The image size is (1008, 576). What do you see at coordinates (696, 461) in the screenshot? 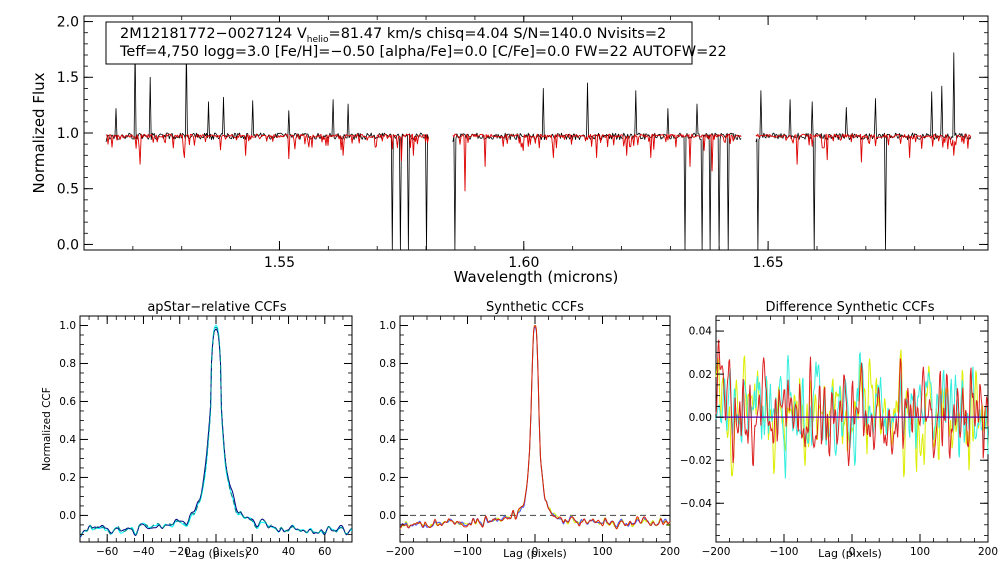
I see `difference-y-tick-label: −0.02` at bounding box center [696, 461].